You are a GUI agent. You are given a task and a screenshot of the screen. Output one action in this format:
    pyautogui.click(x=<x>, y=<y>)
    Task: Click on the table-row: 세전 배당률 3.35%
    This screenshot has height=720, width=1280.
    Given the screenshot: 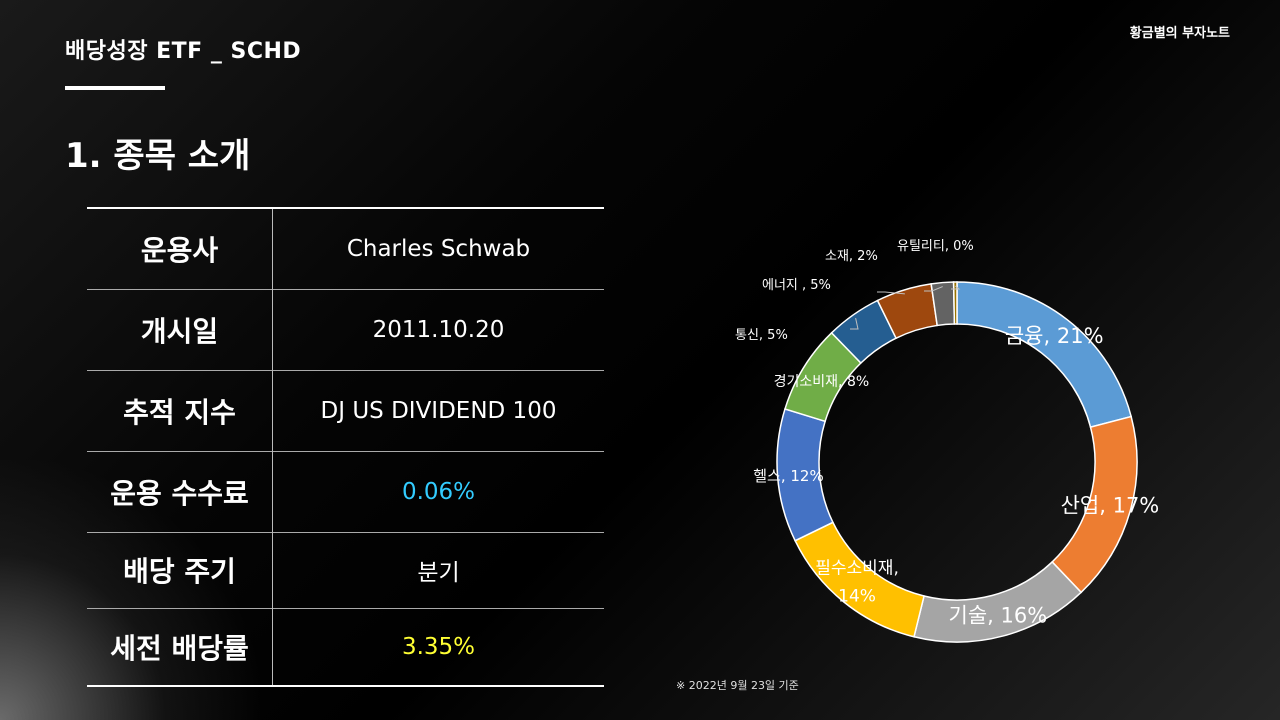 What is the action you would take?
    pyautogui.click(x=345, y=647)
    